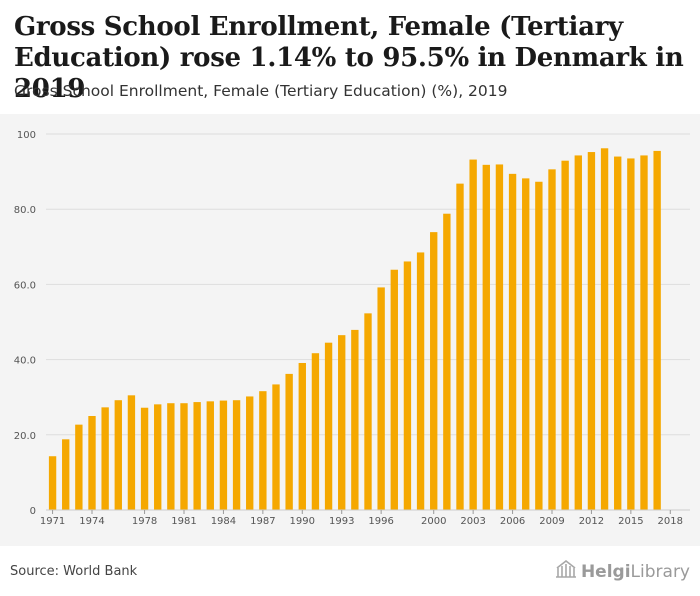 The image size is (700, 596). Describe the element at coordinates (591, 521) in the screenshot. I see `x-tick-label: 2012` at that location.